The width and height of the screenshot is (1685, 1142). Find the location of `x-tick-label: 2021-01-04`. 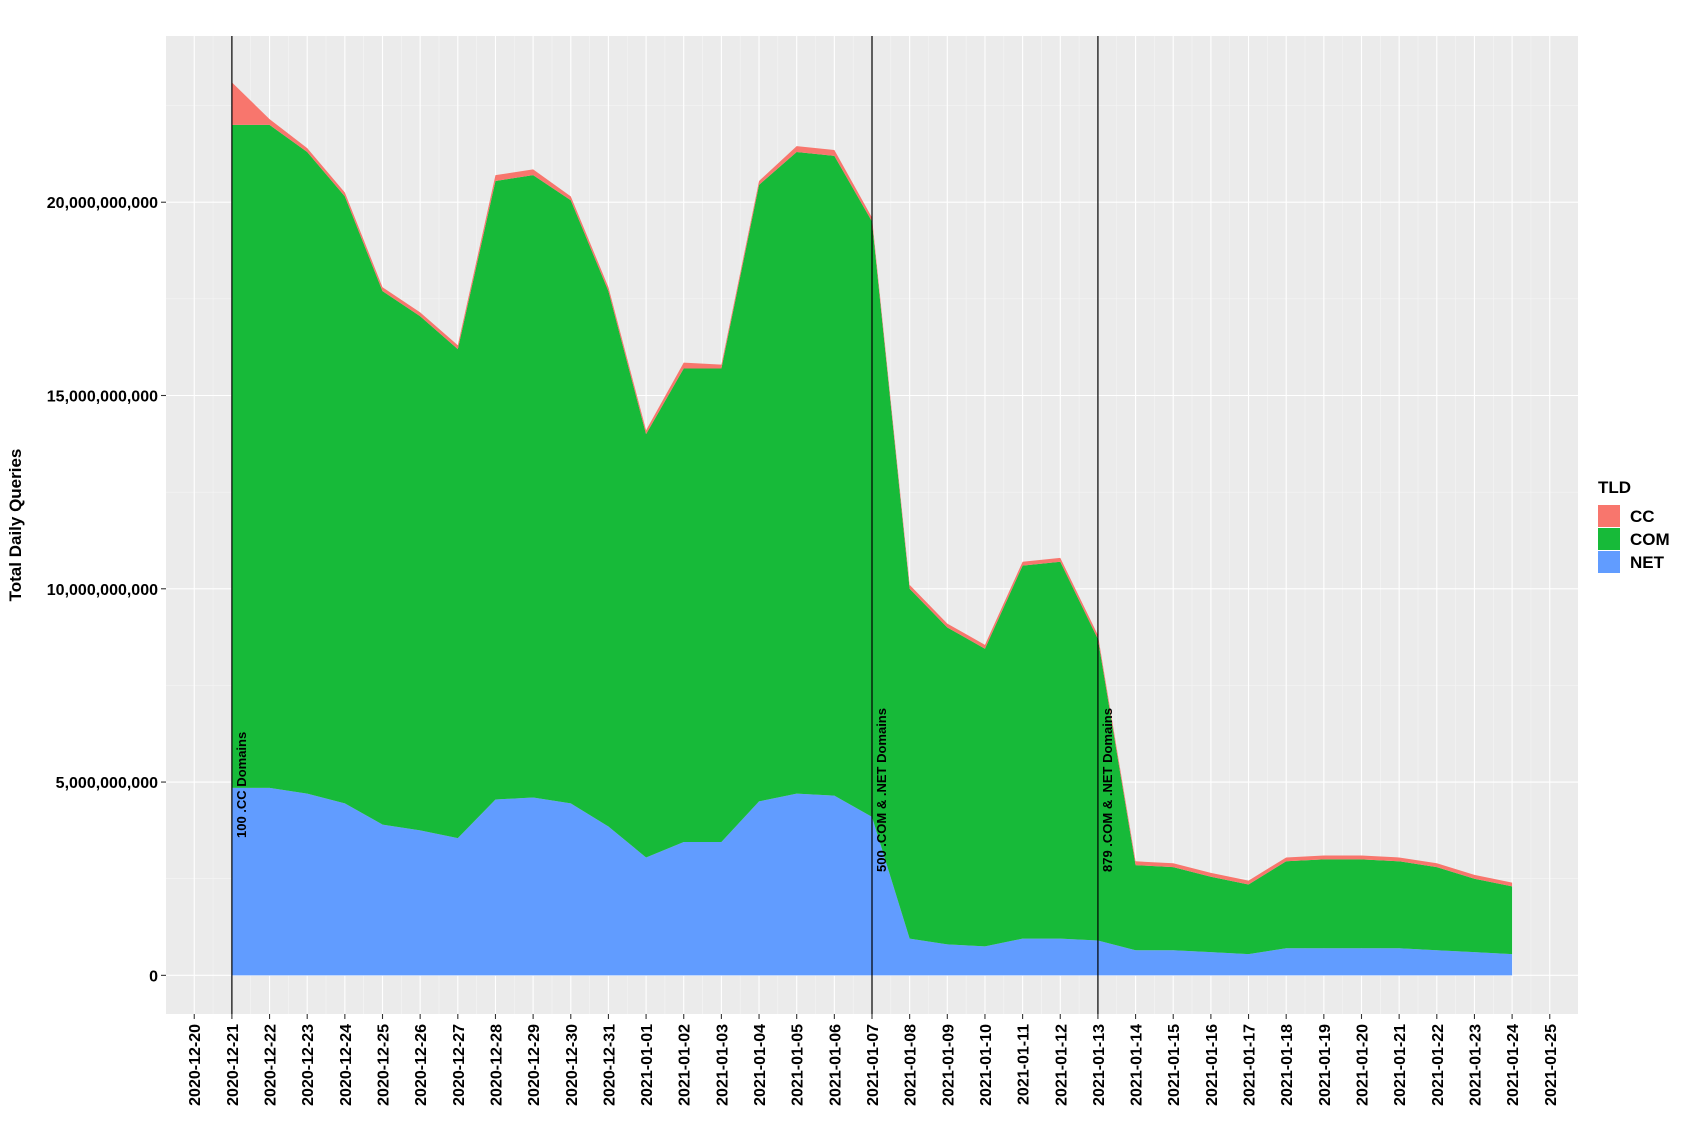

x-tick-label: 2021-01-04 is located at coordinates (760, 1065).